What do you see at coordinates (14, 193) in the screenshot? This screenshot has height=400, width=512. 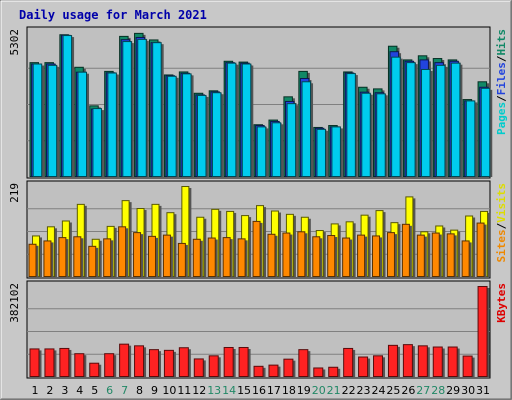 I see `axis-max-label-visits-sites: 219` at bounding box center [14, 193].